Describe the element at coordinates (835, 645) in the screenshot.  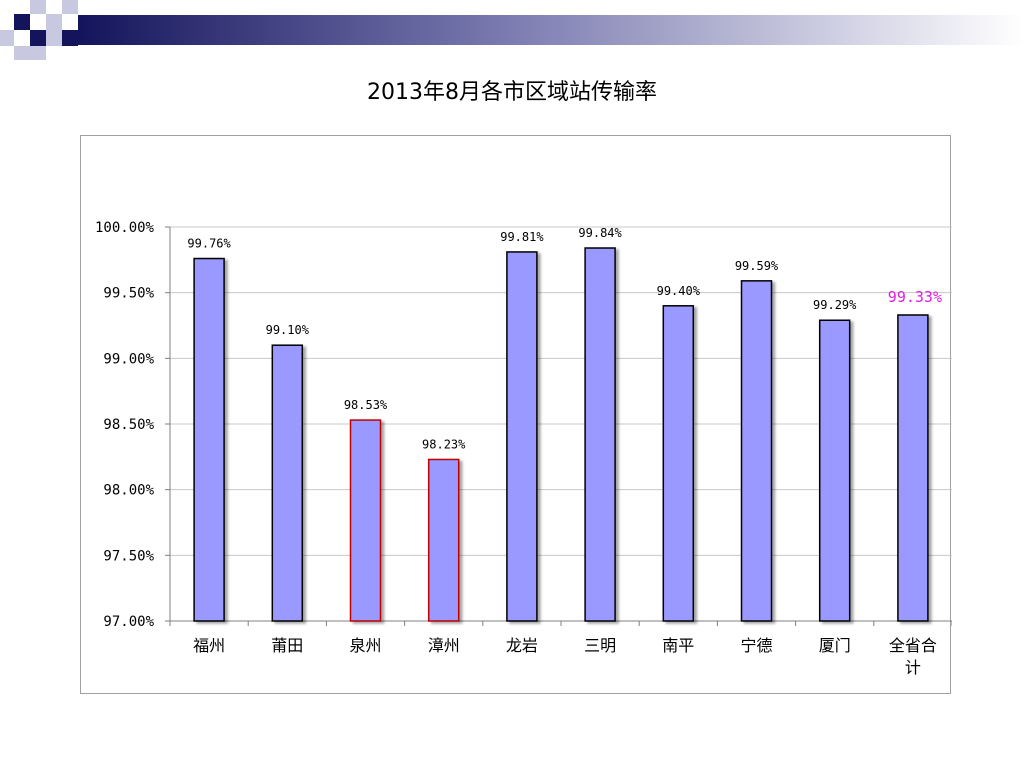
I see `x-category-label: 厦门` at that location.